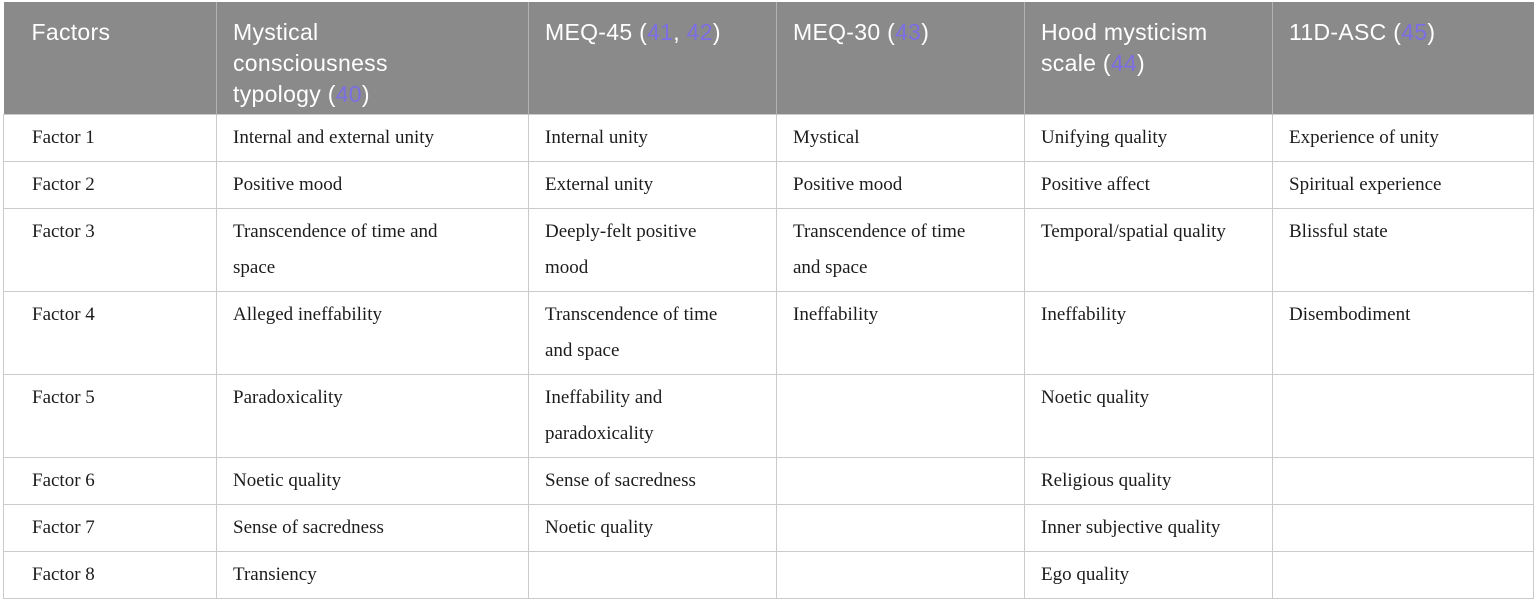 The image size is (1536, 608). Describe the element at coordinates (110, 527) in the screenshot. I see `row-label-cell: Factor 7` at that location.